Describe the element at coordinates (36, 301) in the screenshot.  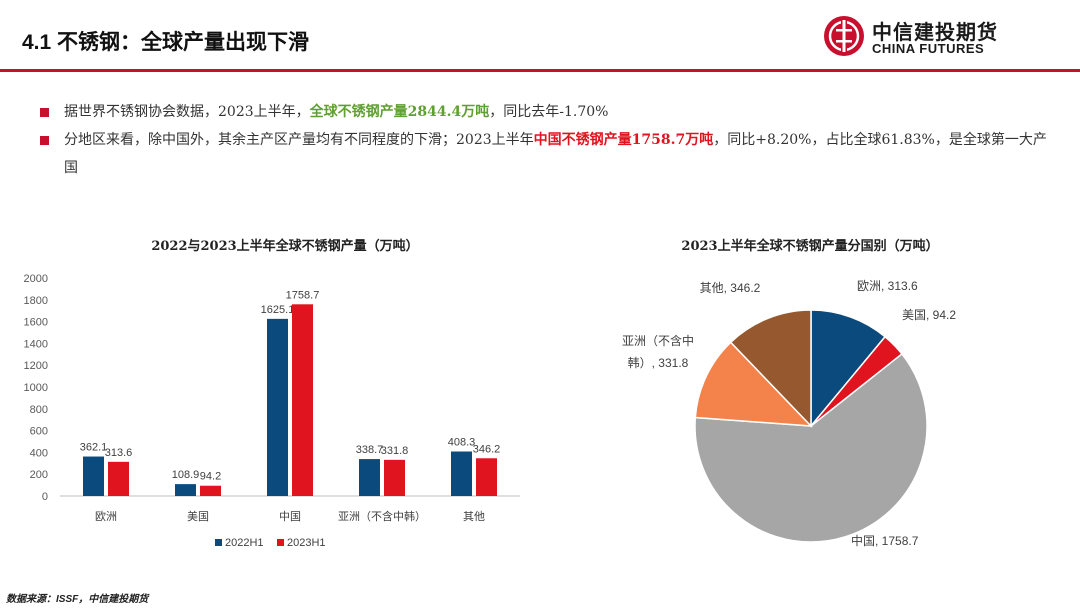
I see `y-tick-label: 1800` at that location.